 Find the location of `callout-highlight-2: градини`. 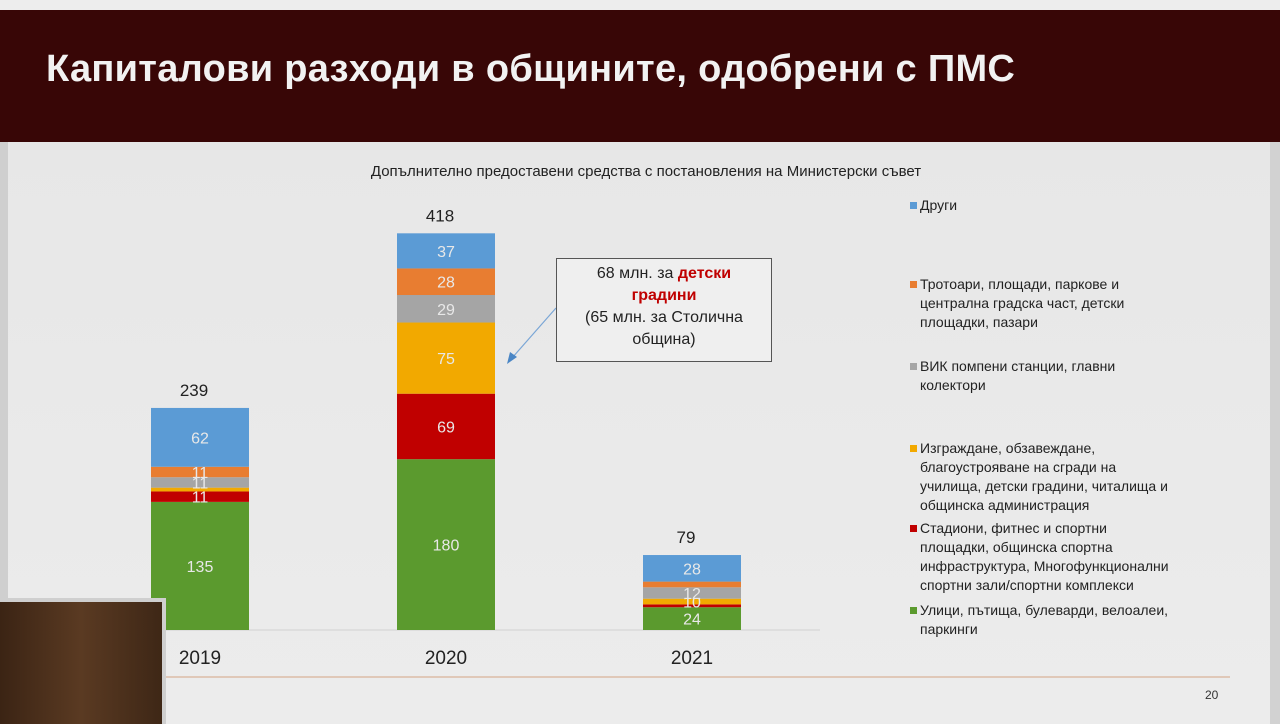

callout-highlight-2: градини is located at coordinates (664, 295).